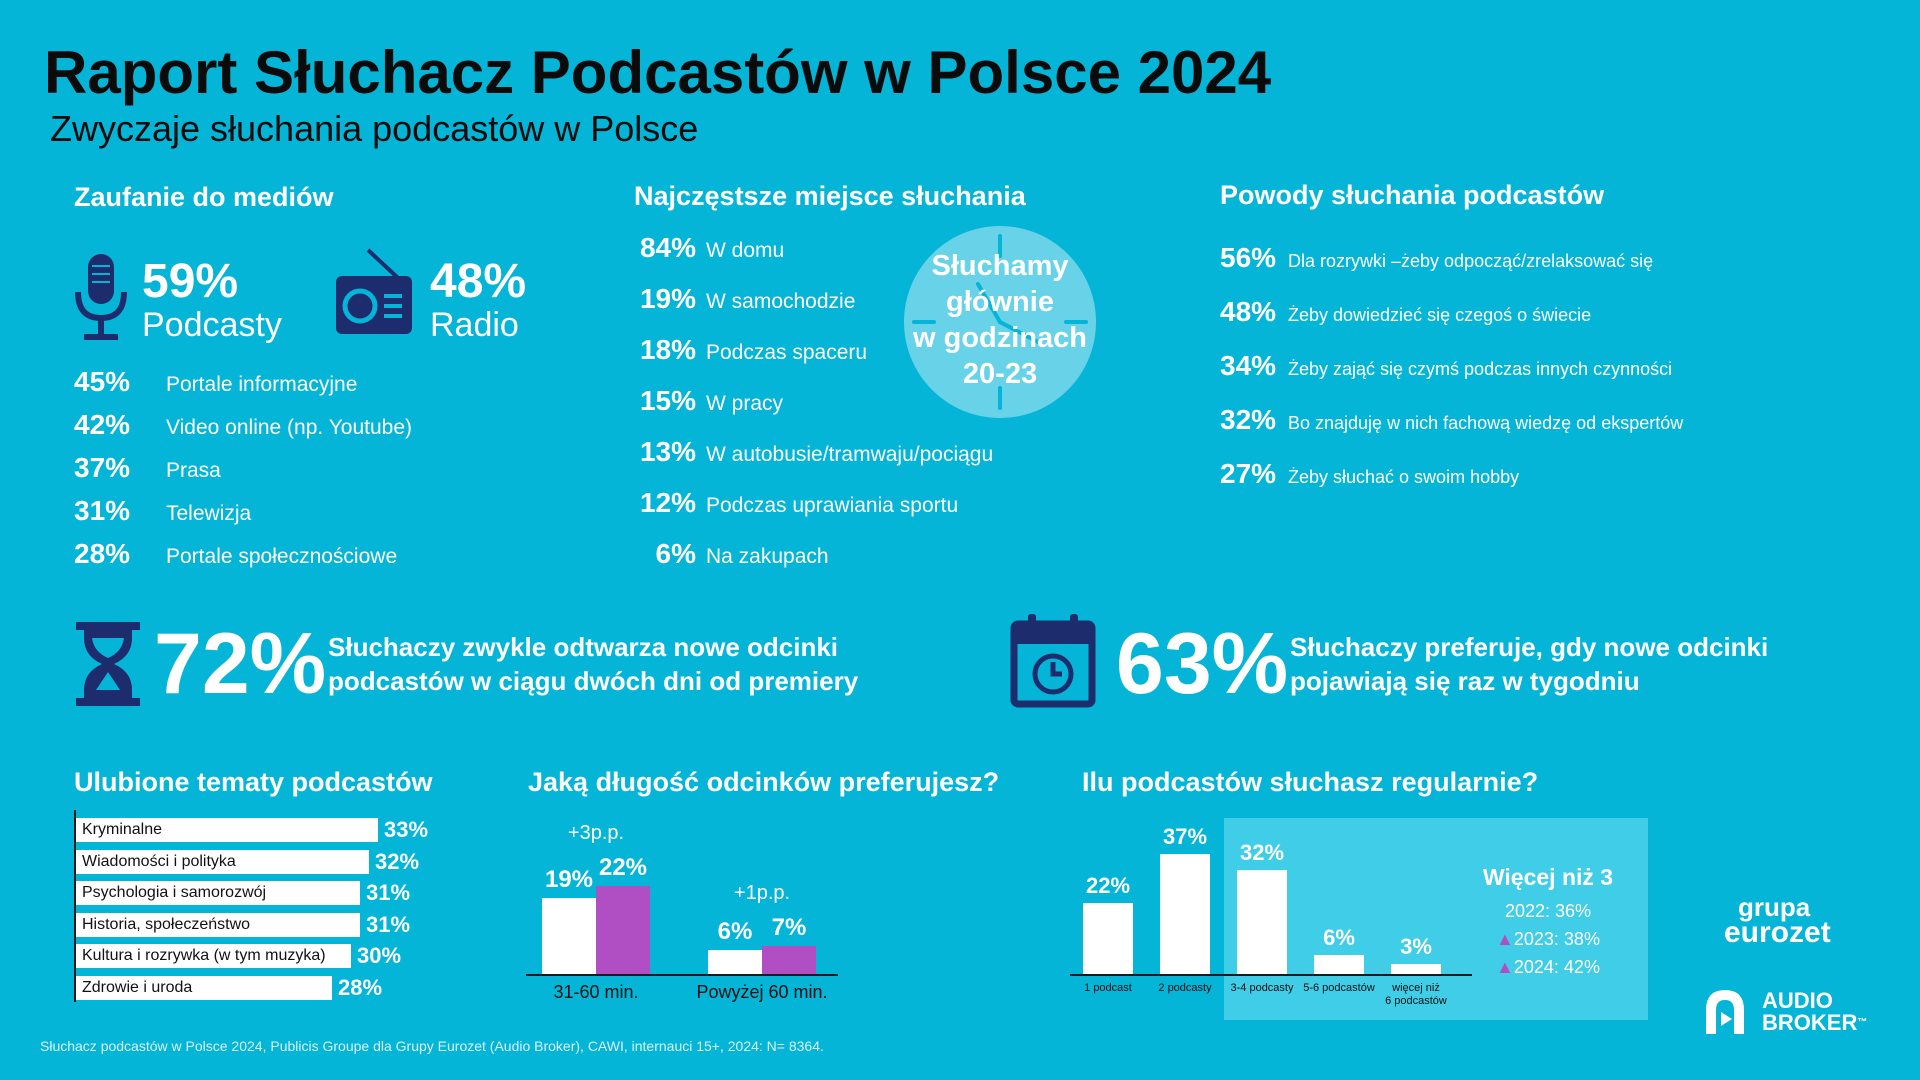  I want to click on count-category-line: 1 podcast, so click(1108, 988).